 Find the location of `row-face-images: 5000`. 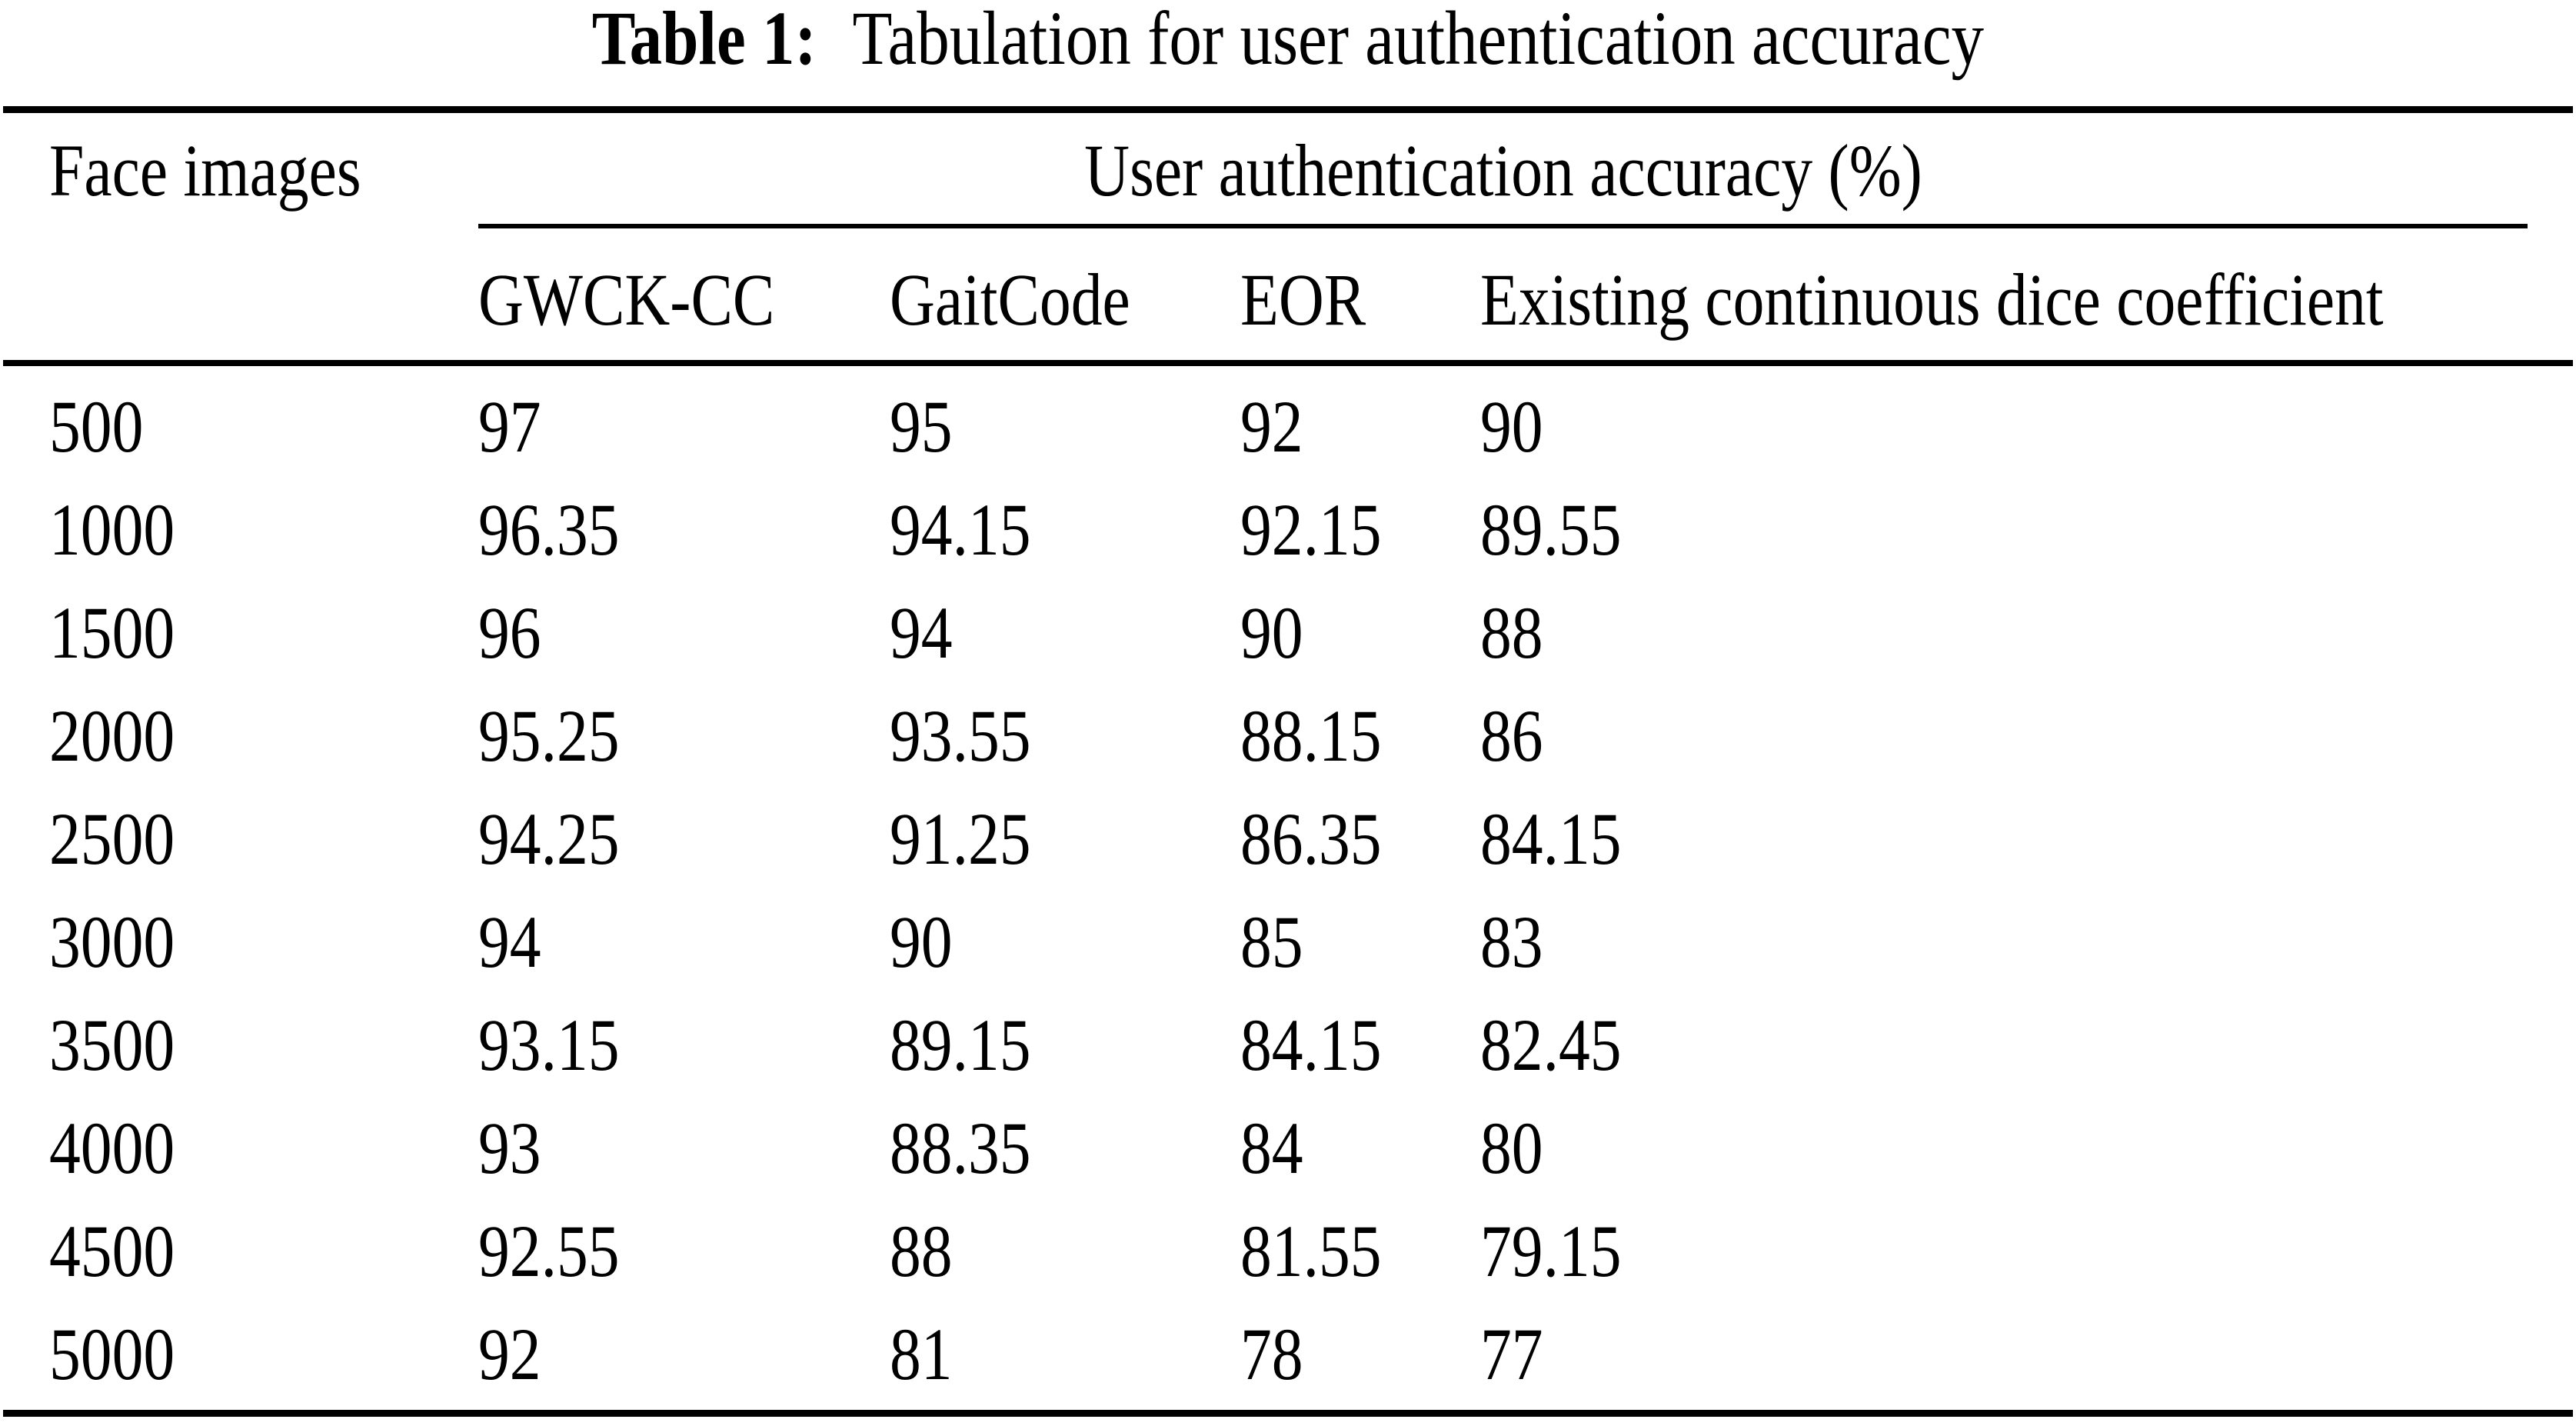

row-face-images: 5000 is located at coordinates (112, 1354).